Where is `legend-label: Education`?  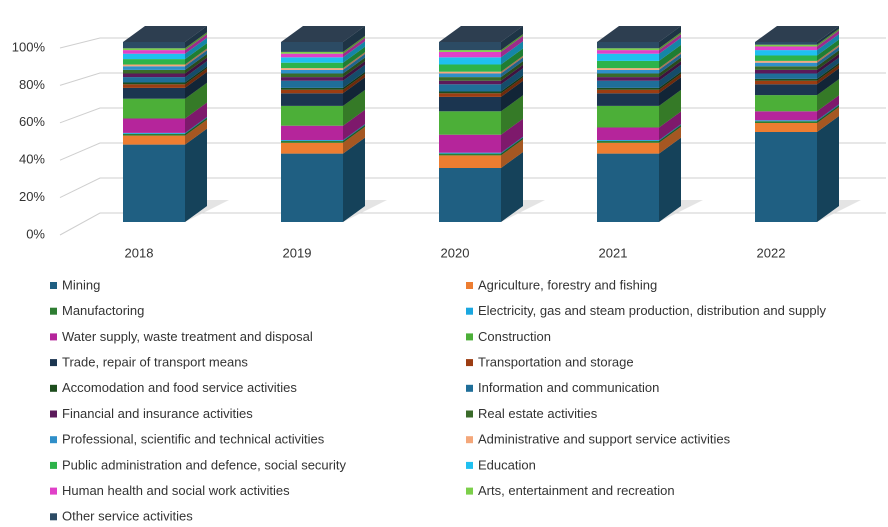 legend-label: Education is located at coordinates (507, 464).